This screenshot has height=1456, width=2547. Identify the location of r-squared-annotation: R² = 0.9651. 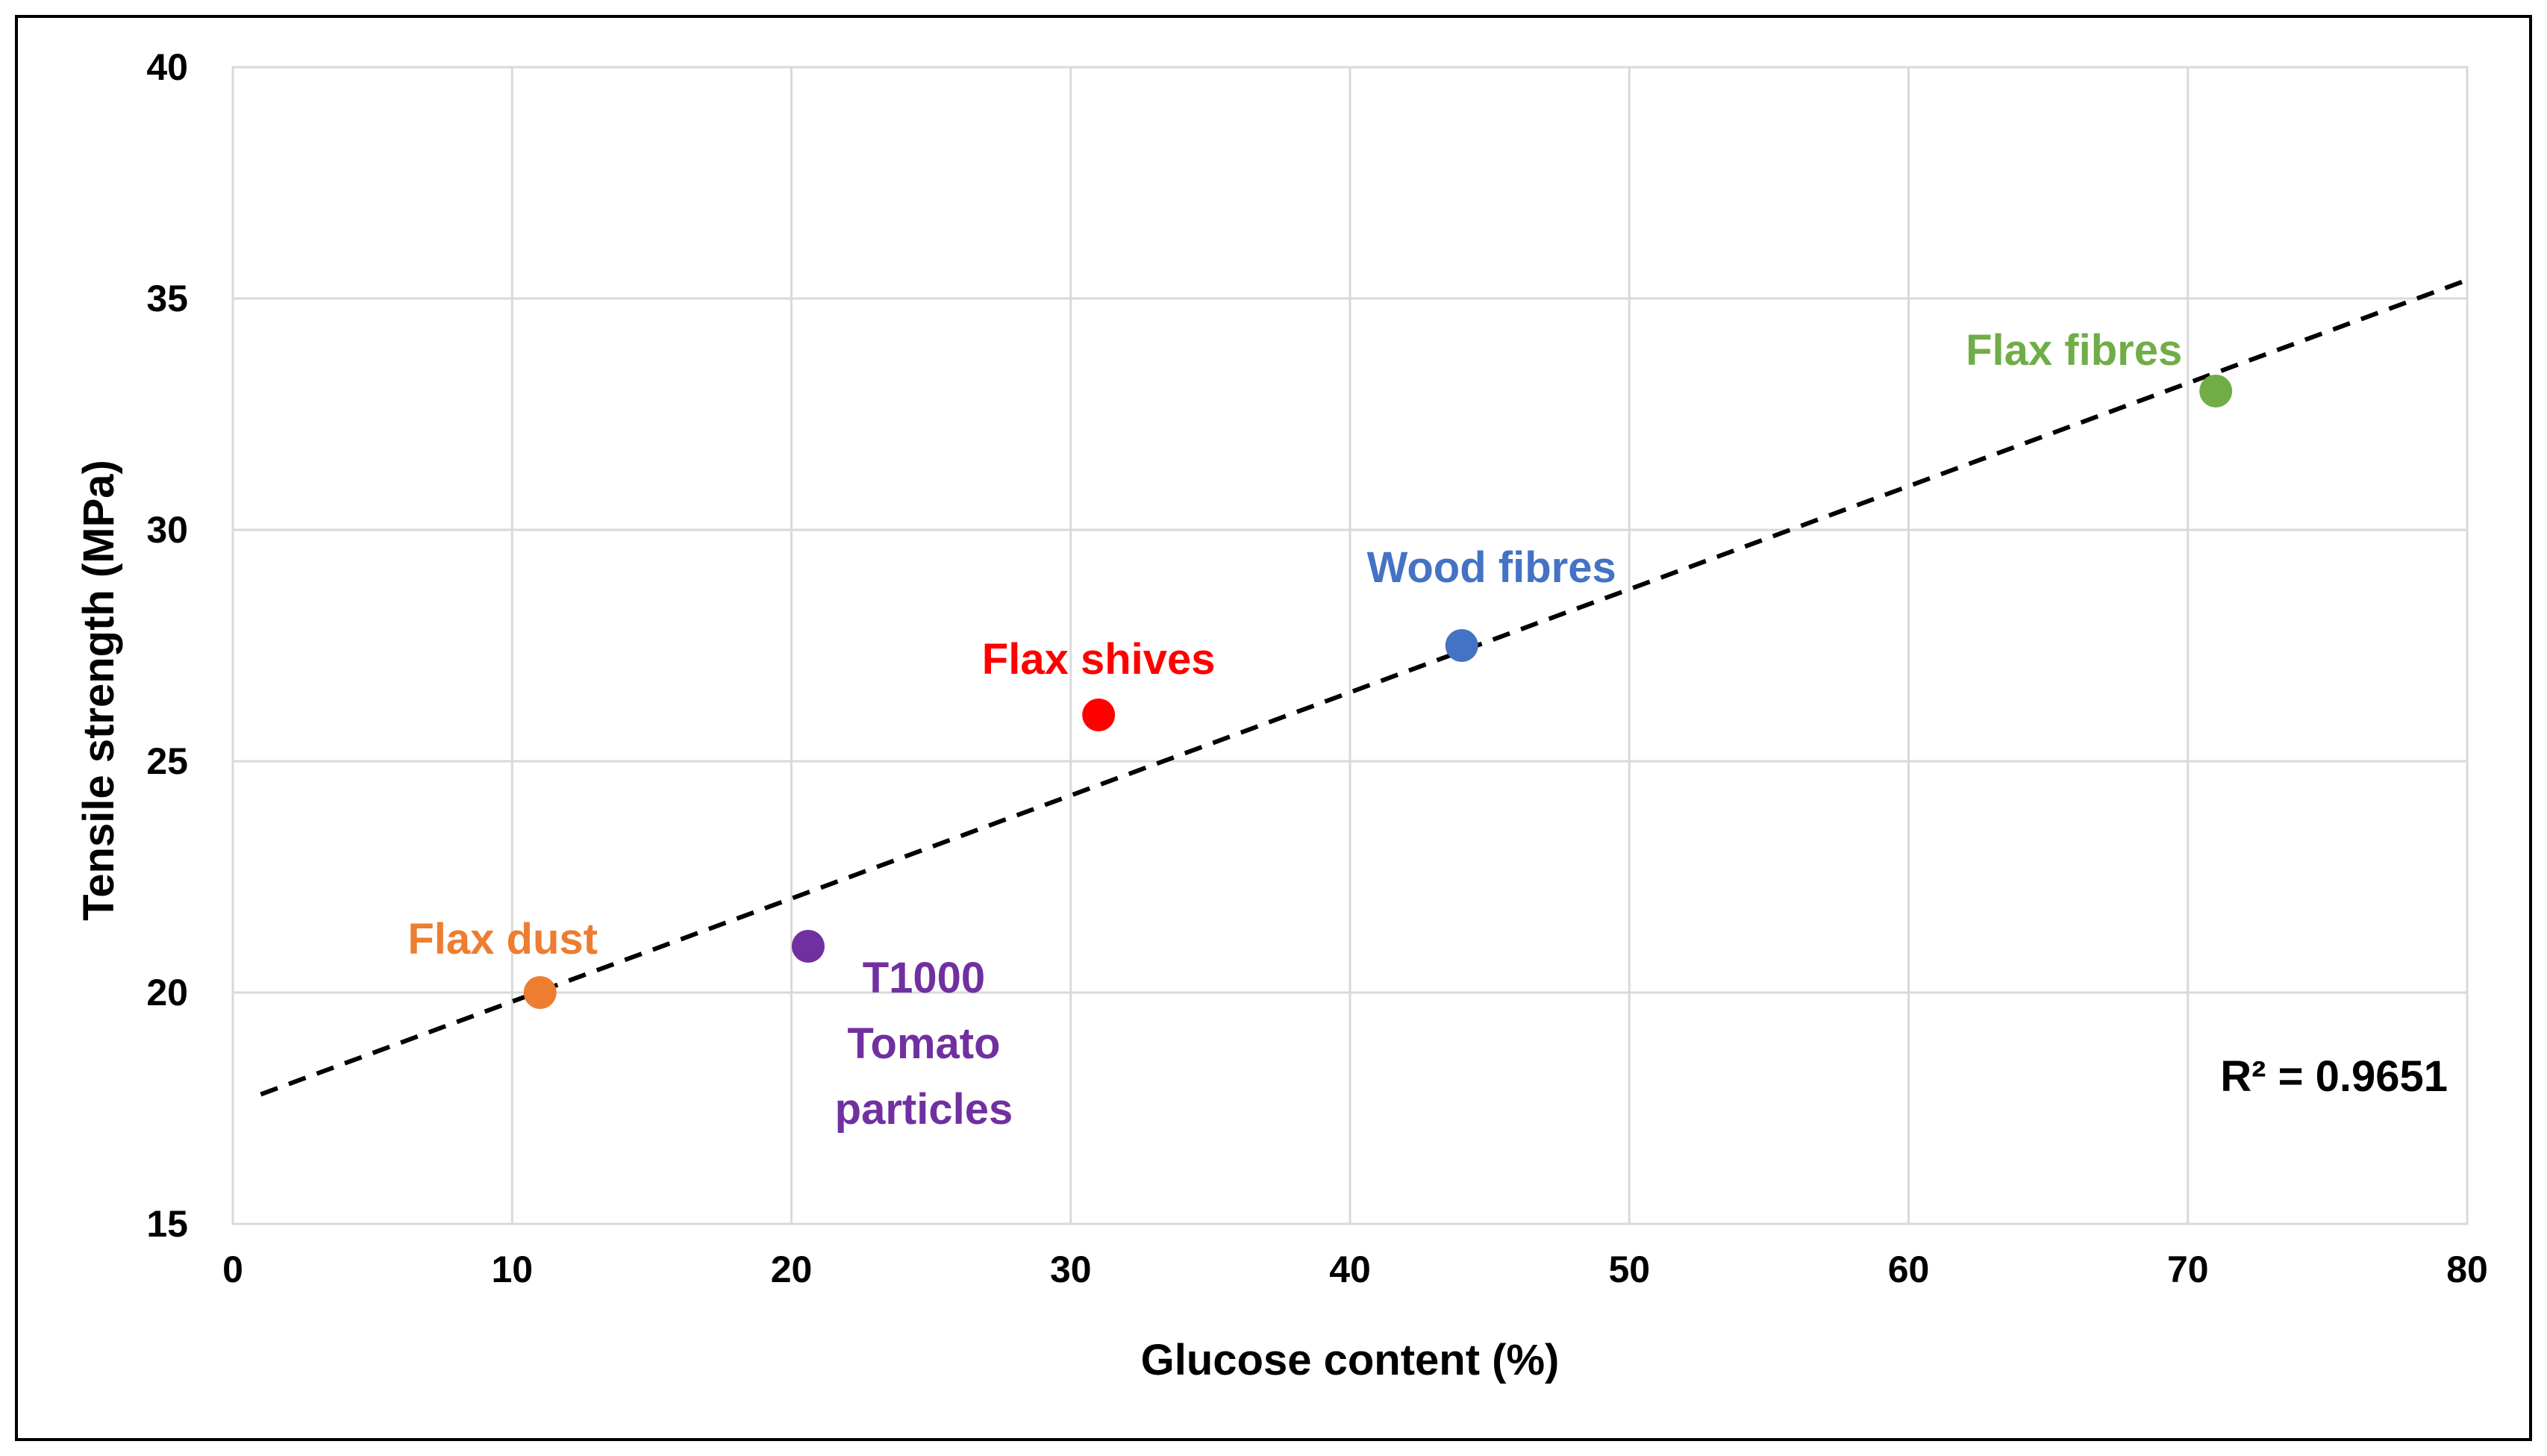
(2334, 1076).